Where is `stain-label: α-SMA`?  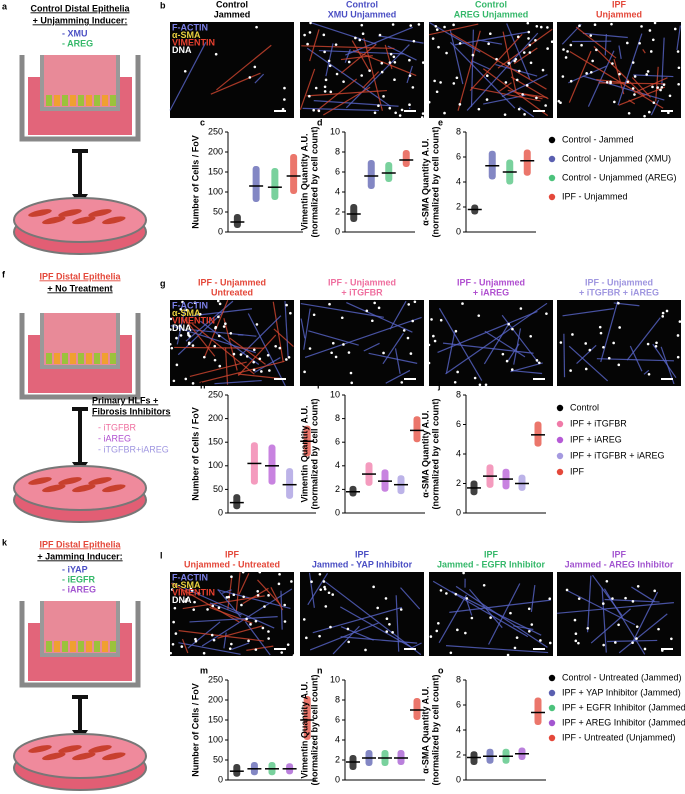
stain-label: α-SMA is located at coordinates (186, 313).